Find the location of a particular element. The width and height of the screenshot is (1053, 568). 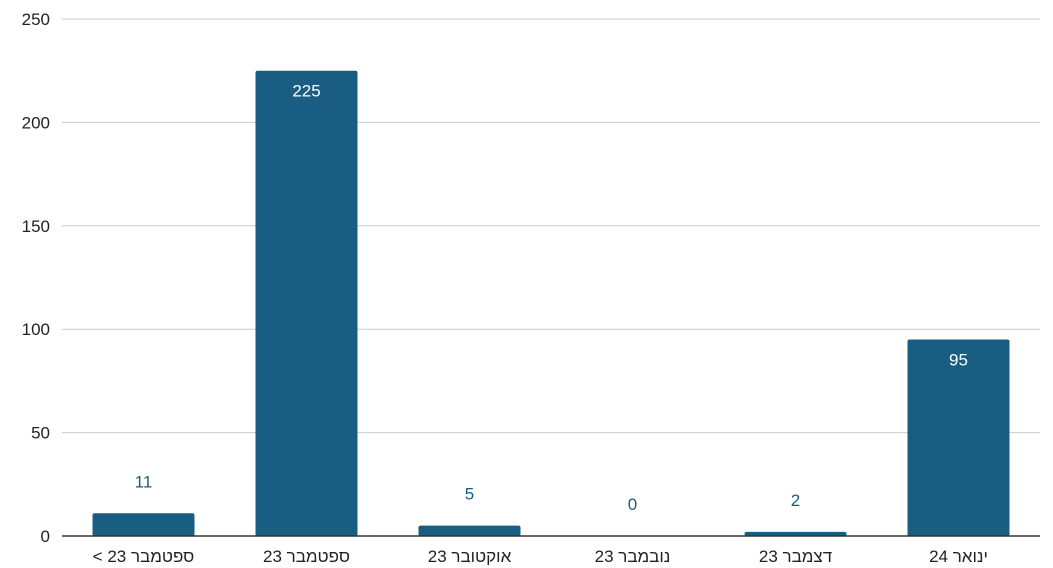

y-tick-label: 0 is located at coordinates (45, 536).